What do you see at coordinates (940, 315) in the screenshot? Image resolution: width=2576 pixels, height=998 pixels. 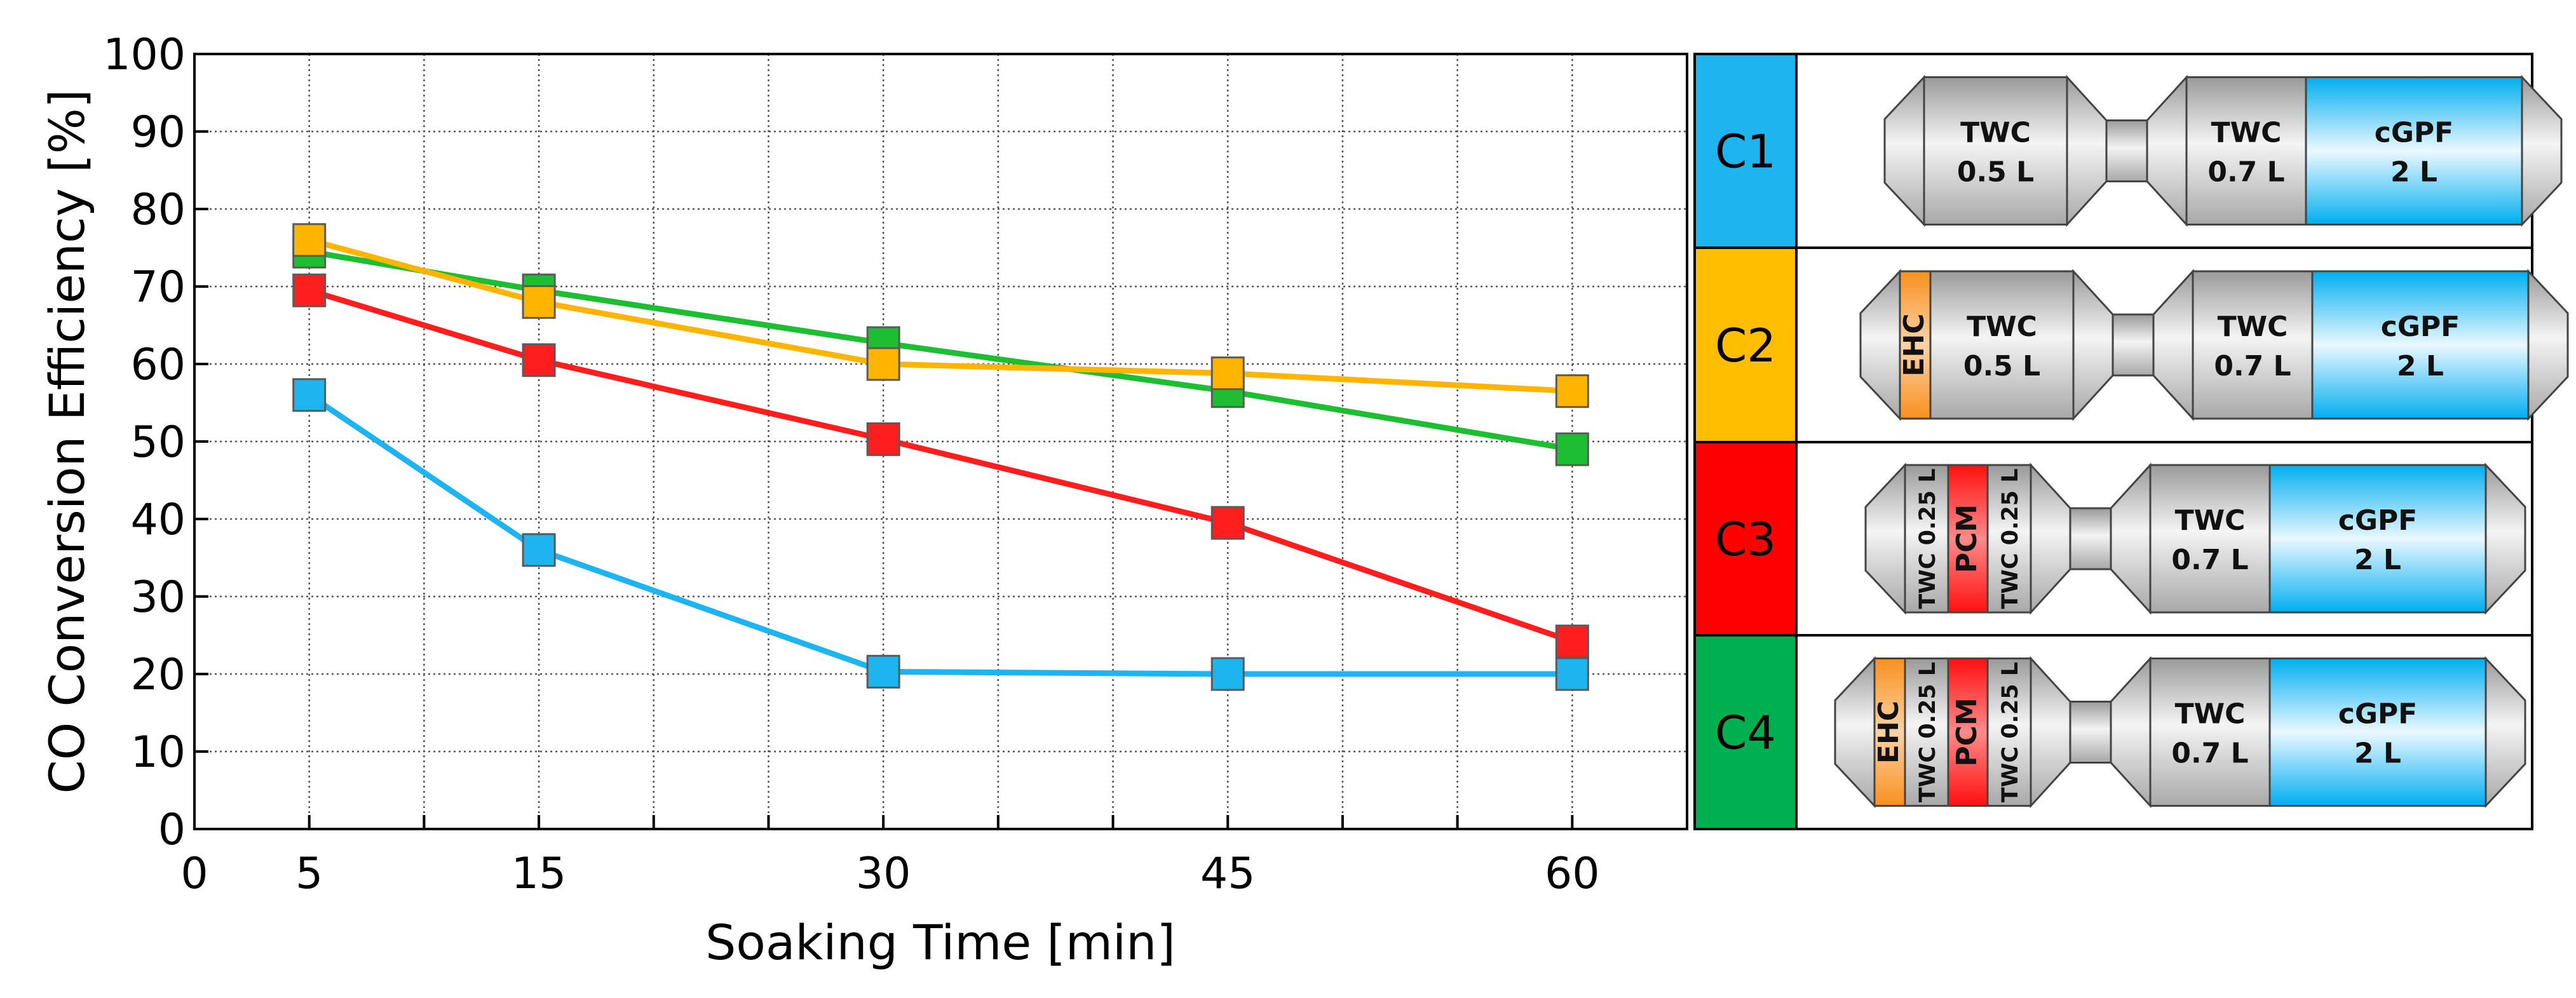 I see `series-c2` at bounding box center [940, 315].